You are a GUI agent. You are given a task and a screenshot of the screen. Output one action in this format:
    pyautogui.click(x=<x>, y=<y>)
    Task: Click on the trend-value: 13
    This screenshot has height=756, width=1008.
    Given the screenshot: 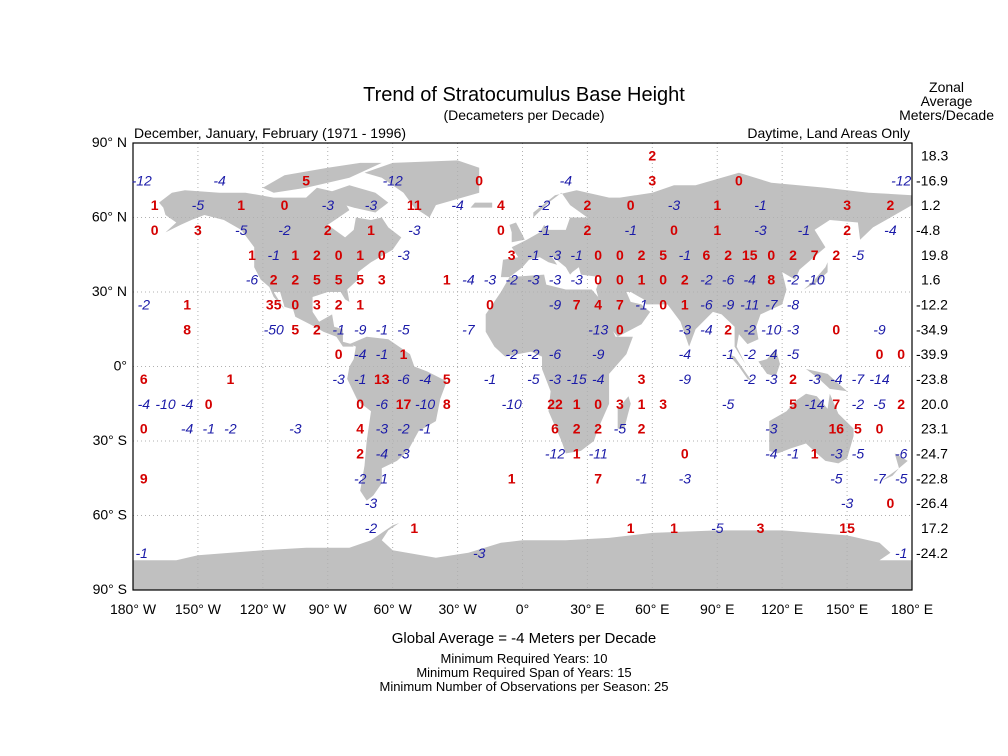 What is the action you would take?
    pyautogui.click(x=382, y=379)
    